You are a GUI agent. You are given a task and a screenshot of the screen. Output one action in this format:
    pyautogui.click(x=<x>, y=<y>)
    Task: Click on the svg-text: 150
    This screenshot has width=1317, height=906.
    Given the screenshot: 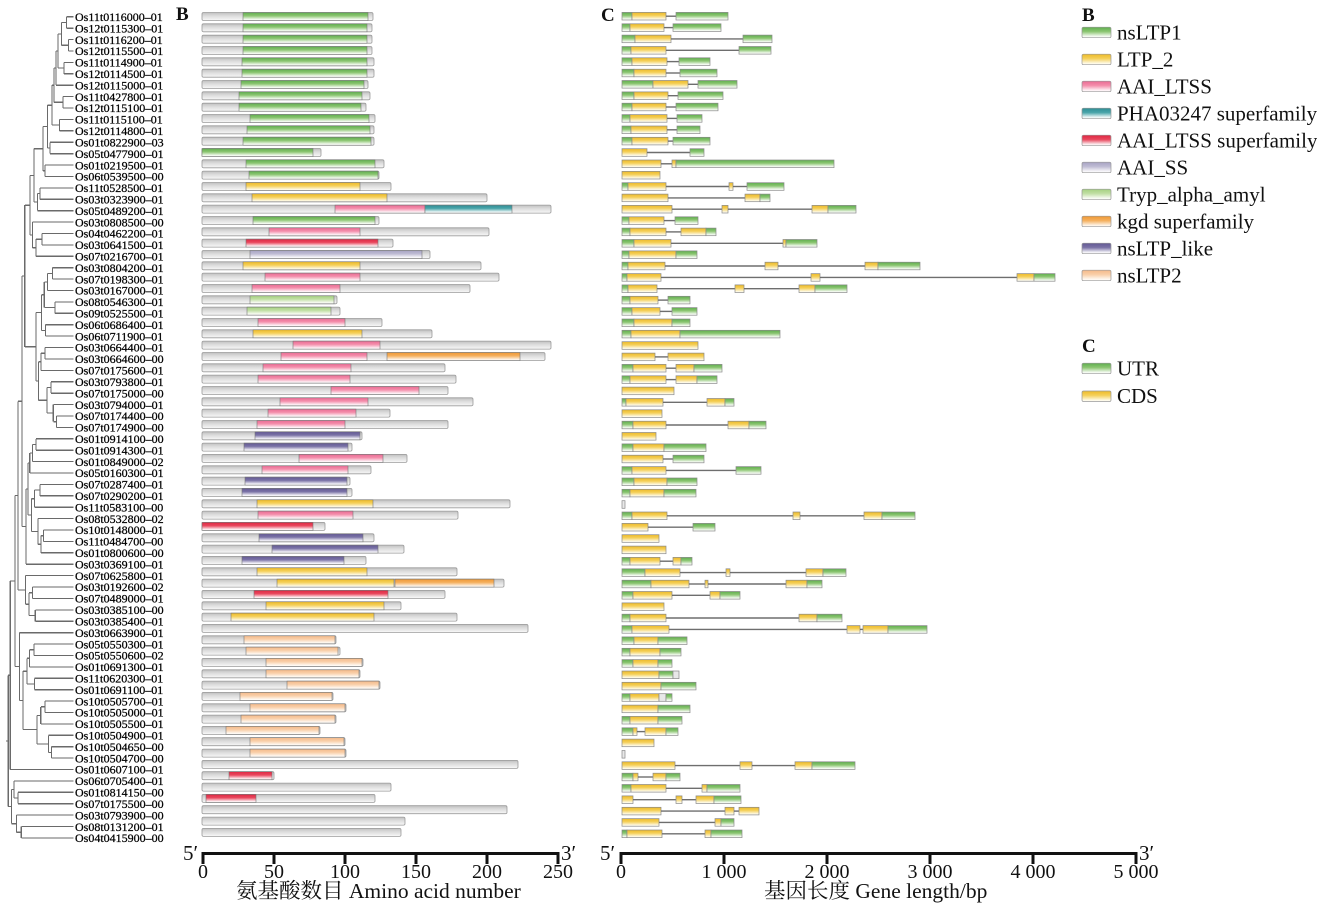 What is the action you would take?
    pyautogui.click(x=416, y=872)
    